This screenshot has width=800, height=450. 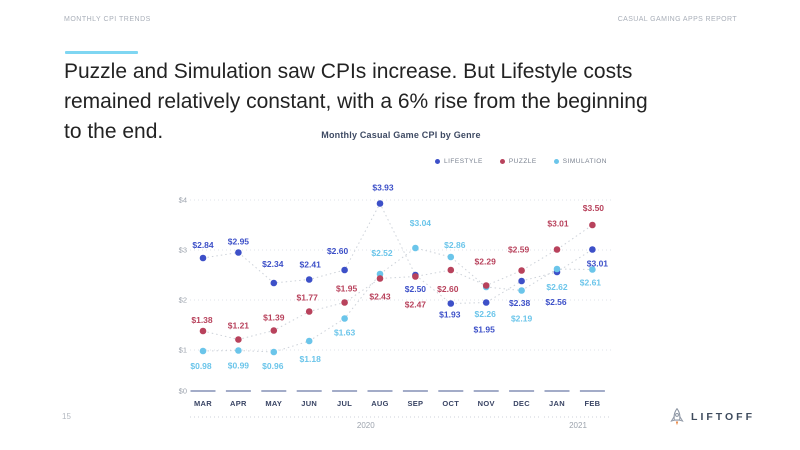 I want to click on y-tick-label: $4, so click(x=183, y=200).